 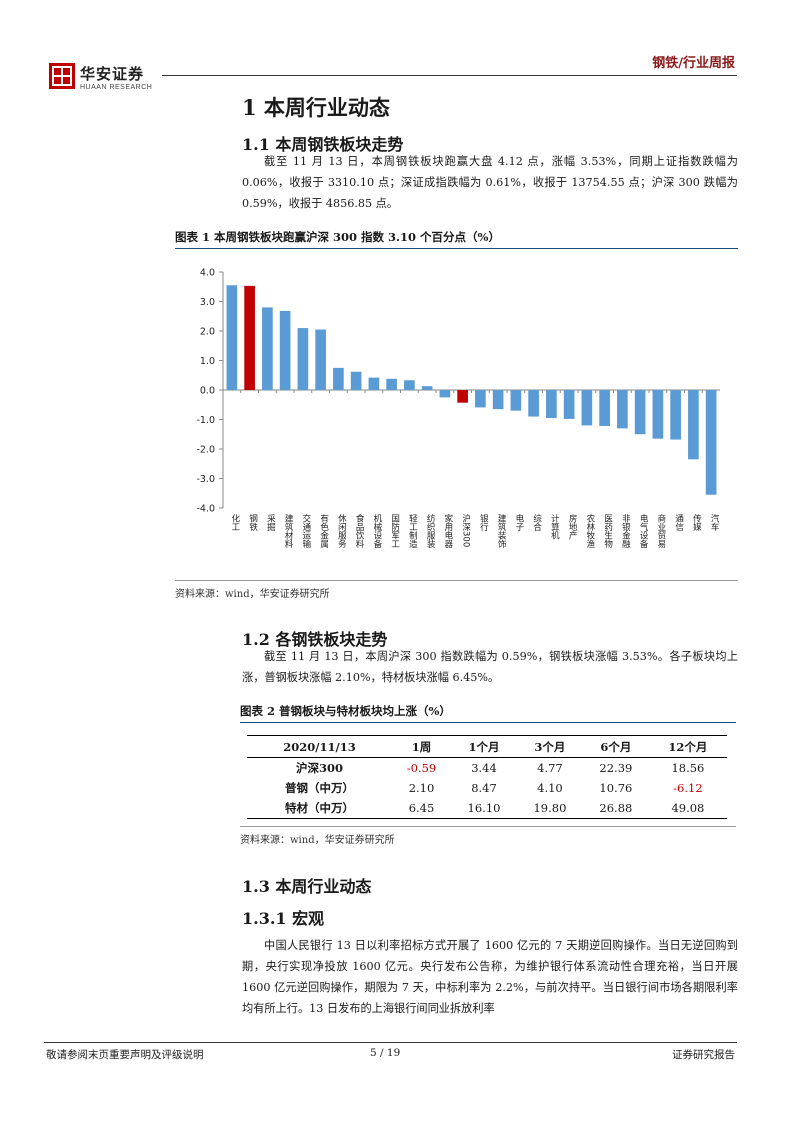 What do you see at coordinates (341, 531) in the screenshot?
I see `x-tick-label: 休闲服务` at bounding box center [341, 531].